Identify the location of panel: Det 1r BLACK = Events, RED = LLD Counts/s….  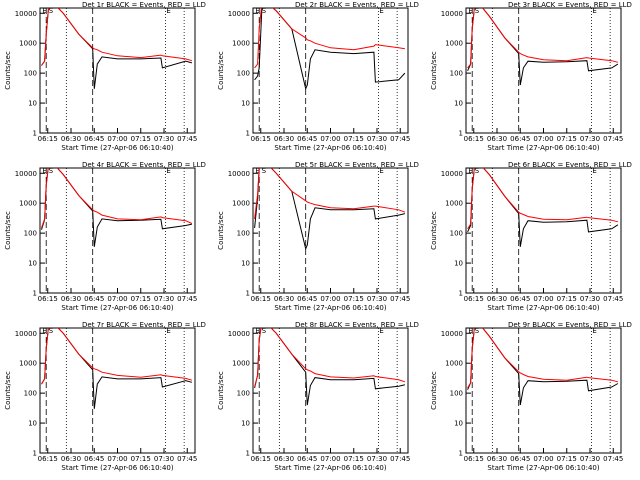
(105, 76).